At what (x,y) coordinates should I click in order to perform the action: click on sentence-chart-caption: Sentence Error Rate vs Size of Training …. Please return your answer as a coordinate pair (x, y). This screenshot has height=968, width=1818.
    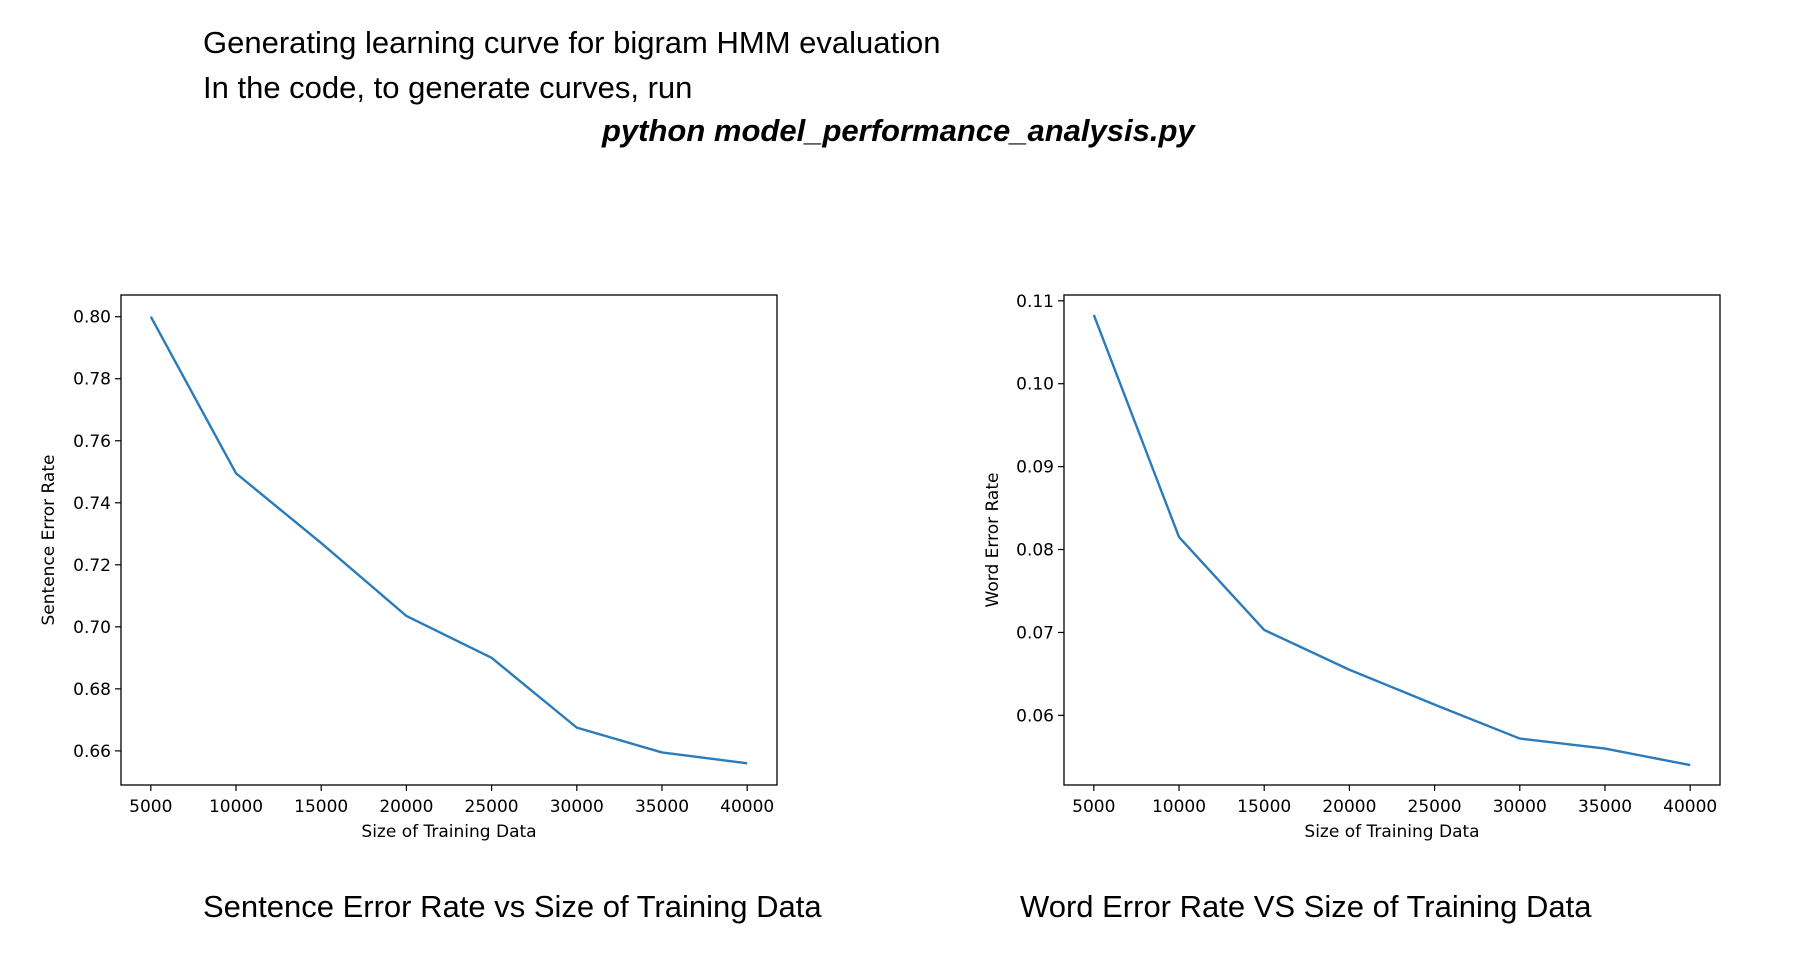
    Looking at the image, I should click on (512, 906).